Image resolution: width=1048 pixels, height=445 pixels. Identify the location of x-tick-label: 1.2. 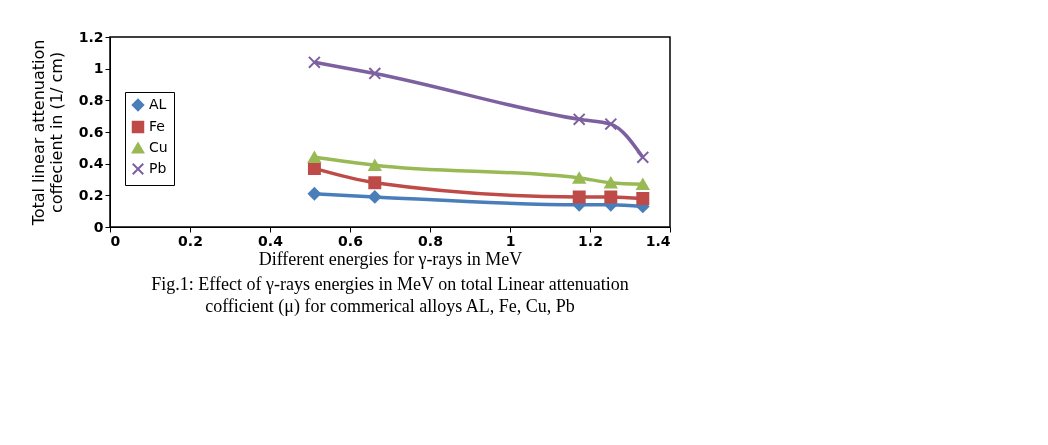
(590, 240).